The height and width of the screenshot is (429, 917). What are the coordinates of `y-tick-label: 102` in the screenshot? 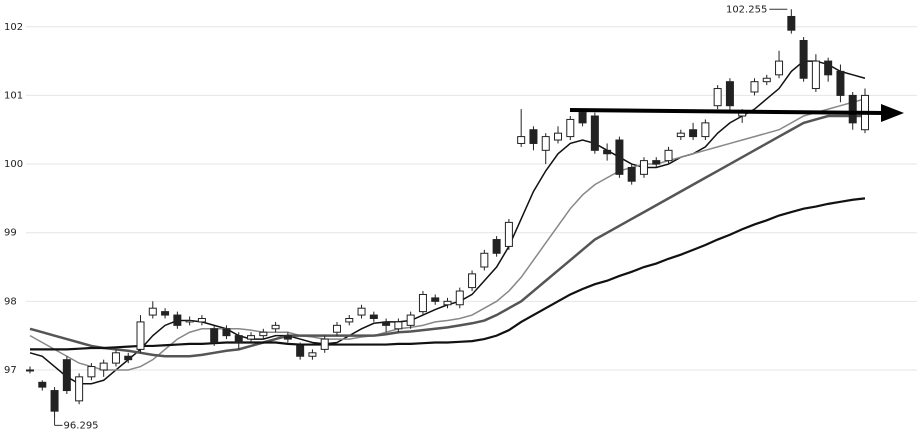 It's located at (13, 27).